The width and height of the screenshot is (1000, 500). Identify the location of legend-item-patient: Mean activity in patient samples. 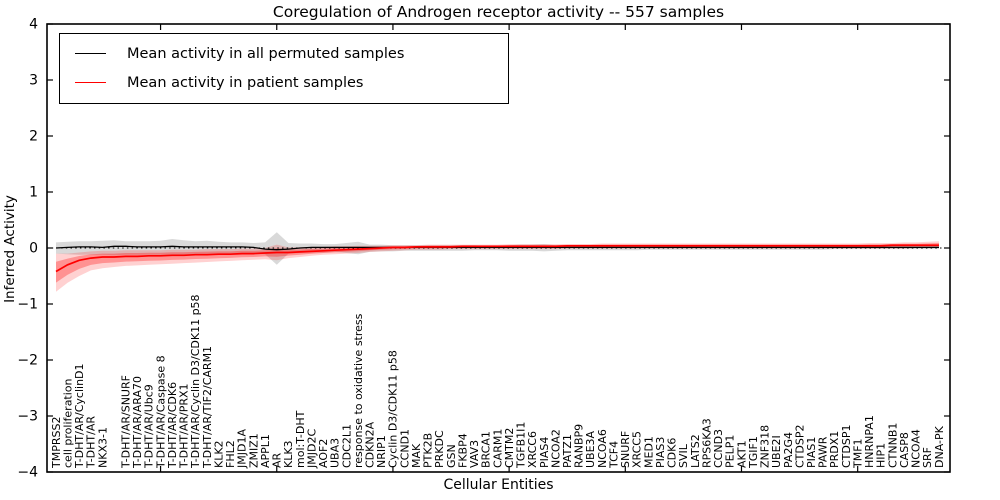
(284, 82).